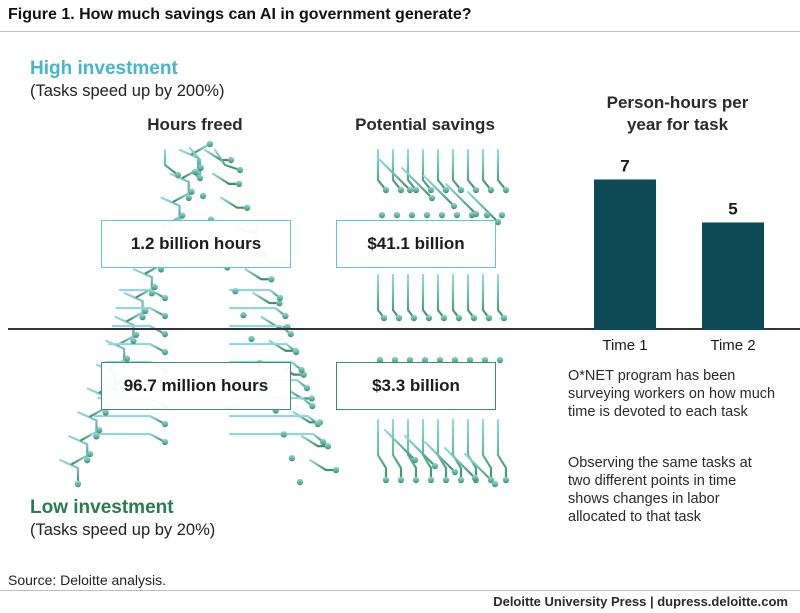  What do you see at coordinates (416, 244) in the screenshot?
I see `high-savings-box: $41.1 billion` at bounding box center [416, 244].